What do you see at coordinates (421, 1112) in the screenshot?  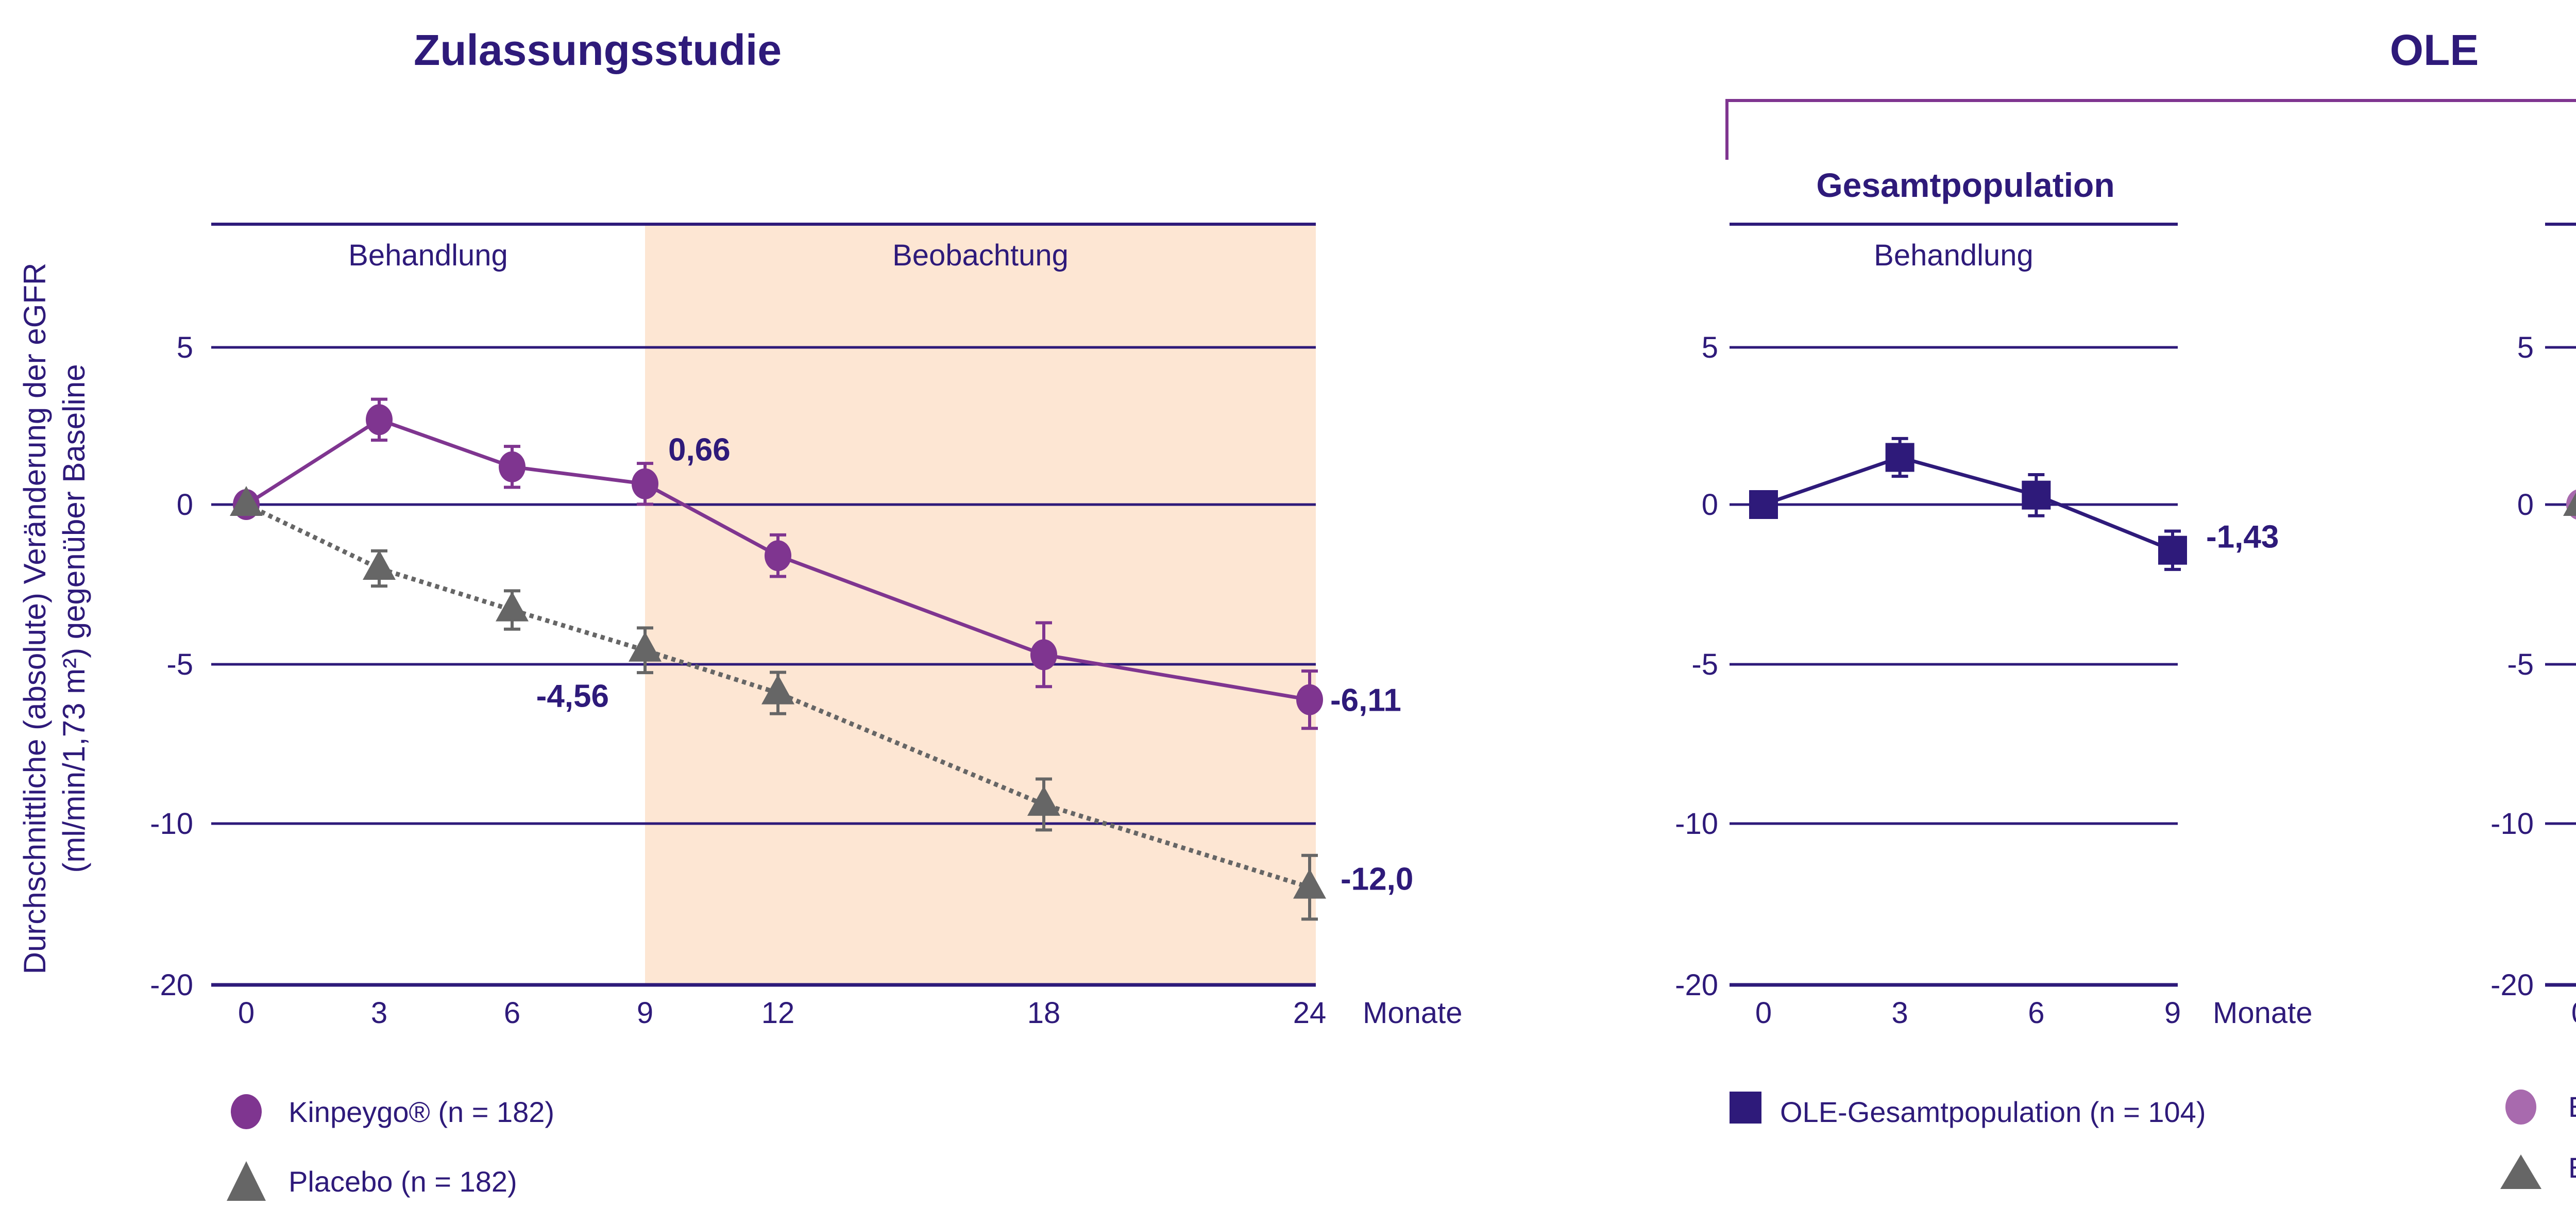 I see `legend-label-kinpeygo: Kinpeygo® (n = 182)` at bounding box center [421, 1112].